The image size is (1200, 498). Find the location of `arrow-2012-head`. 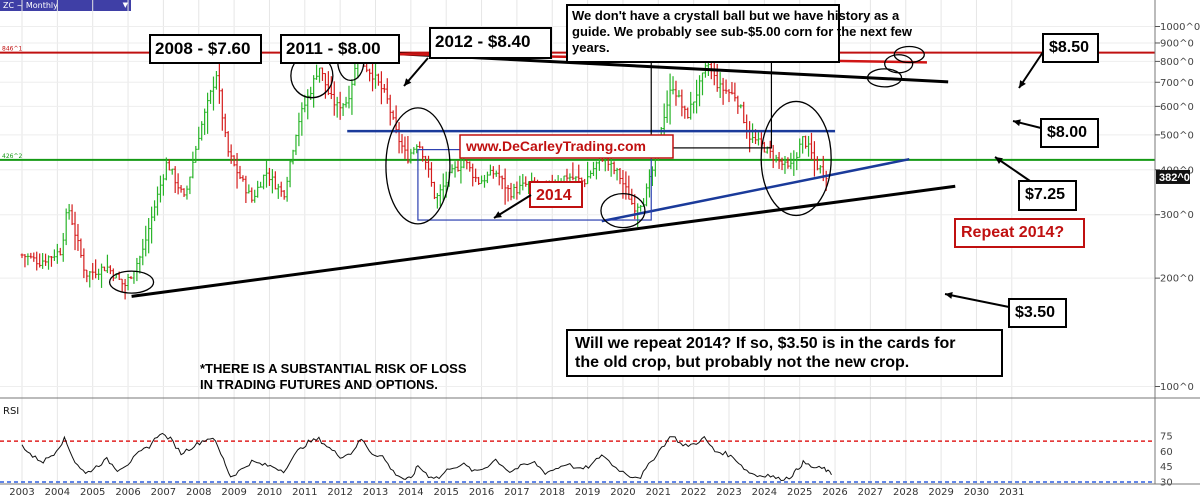

arrow-2012-head is located at coordinates (408, 82).